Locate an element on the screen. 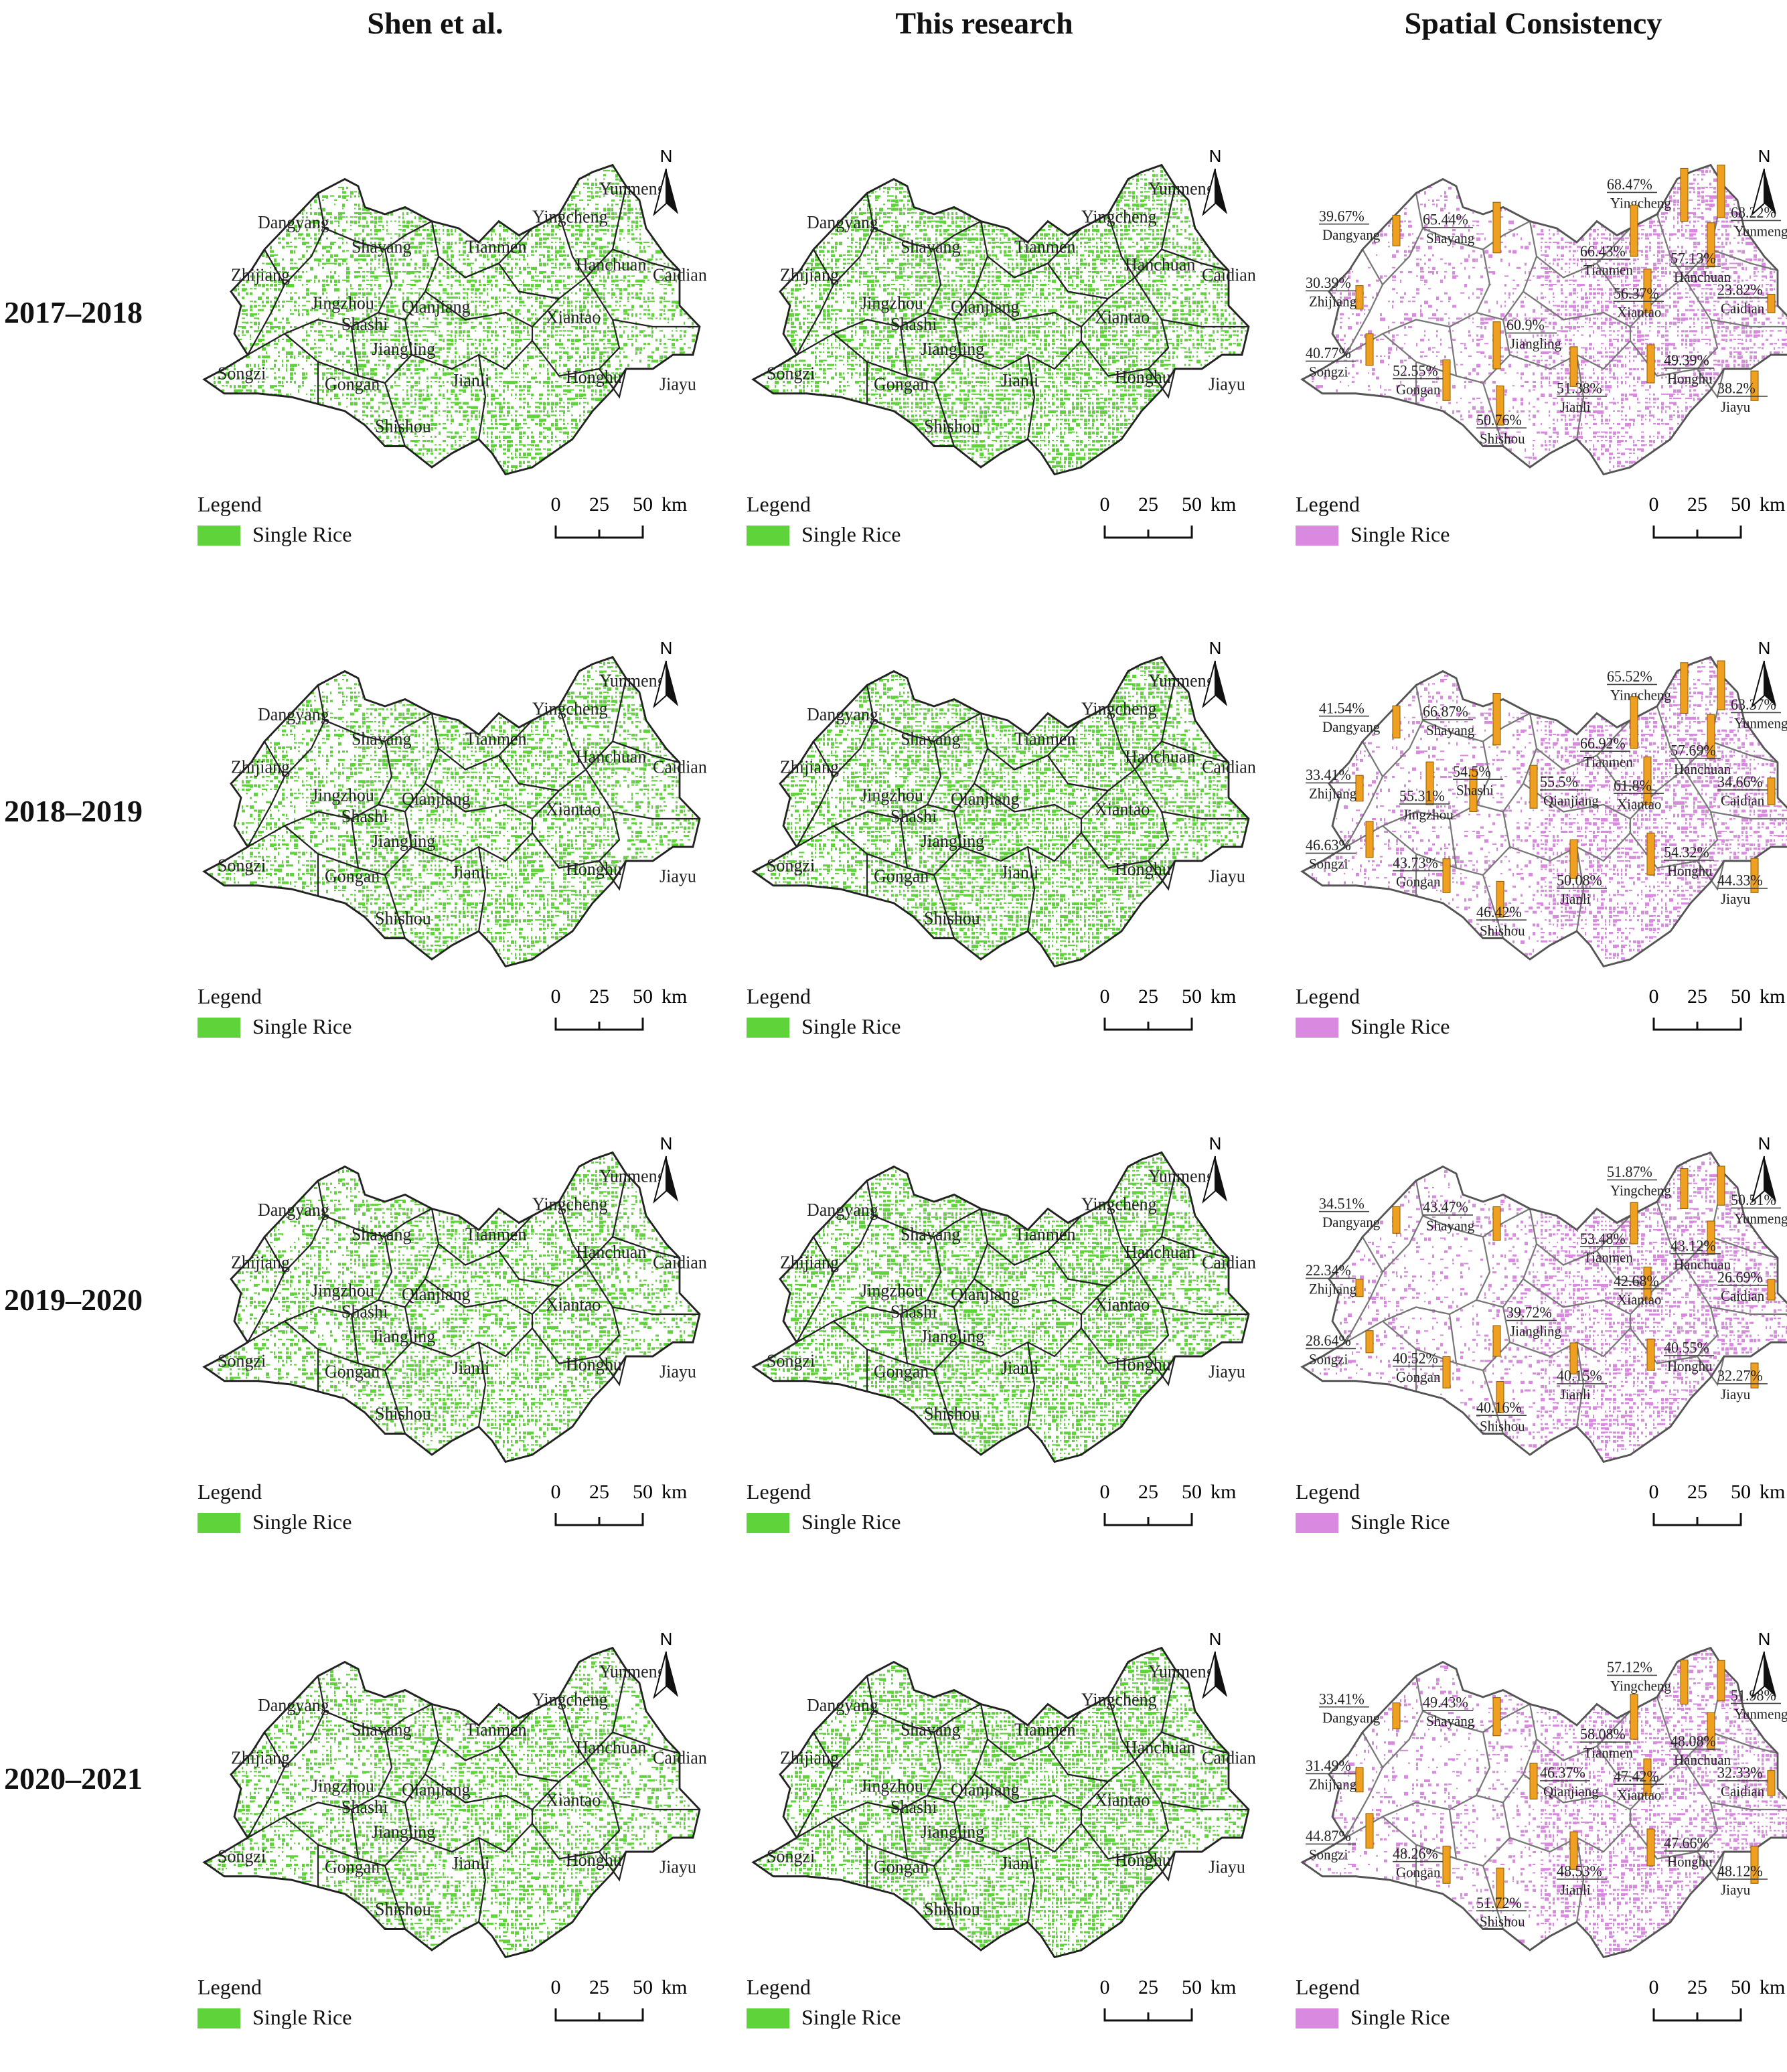 The width and height of the screenshot is (1787, 2072). region-label-jianli: Jianli is located at coordinates (1575, 1394).